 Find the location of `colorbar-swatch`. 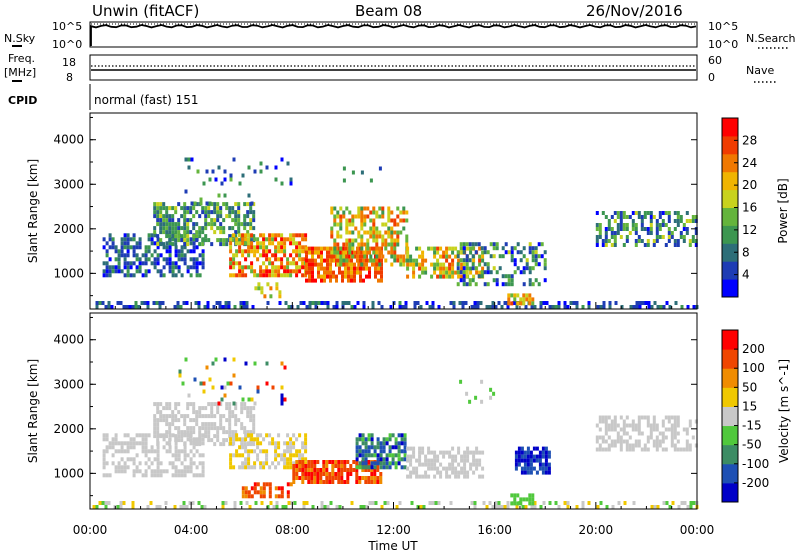

colorbar-swatch is located at coordinates (730, 340).